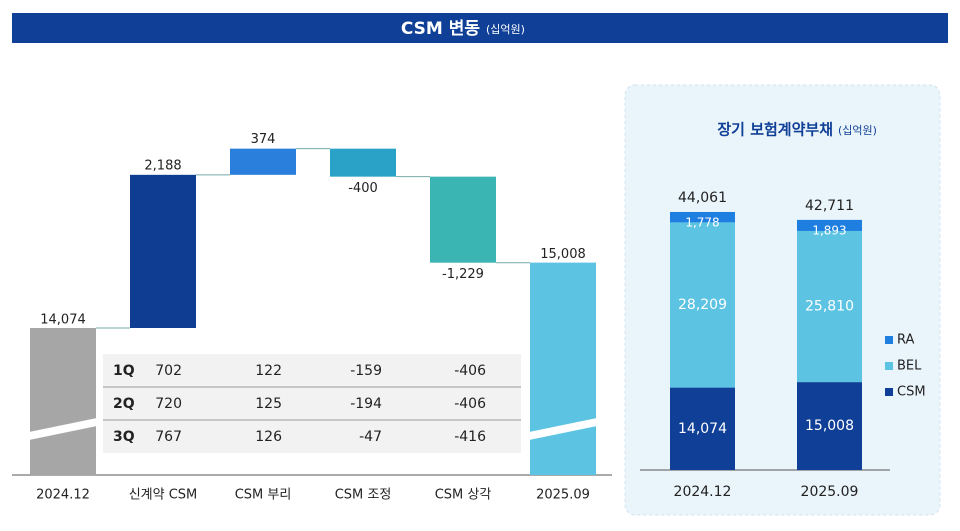  What do you see at coordinates (366, 371) in the screenshot?
I see `table-cell: -159` at bounding box center [366, 371].